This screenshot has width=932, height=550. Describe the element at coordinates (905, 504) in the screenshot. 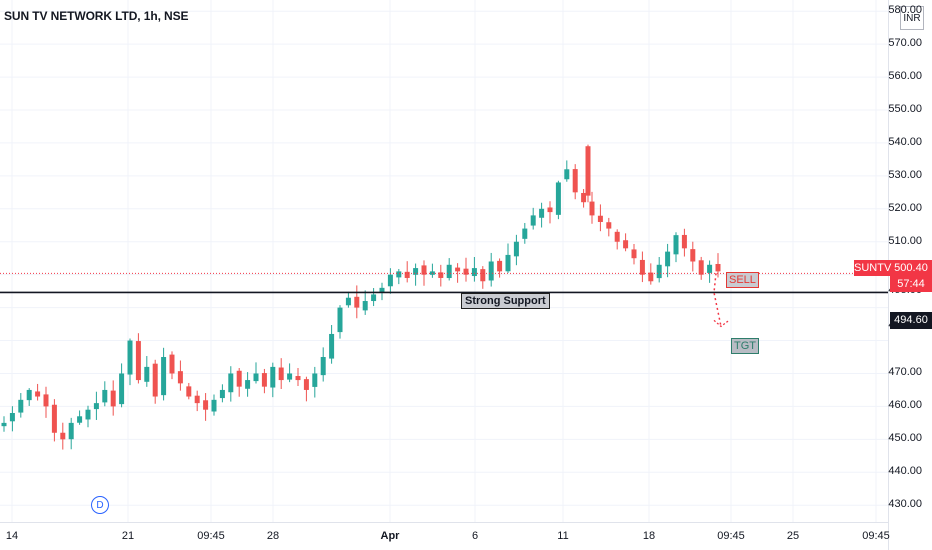

I see `price-tick-label: 430.00` at that location.